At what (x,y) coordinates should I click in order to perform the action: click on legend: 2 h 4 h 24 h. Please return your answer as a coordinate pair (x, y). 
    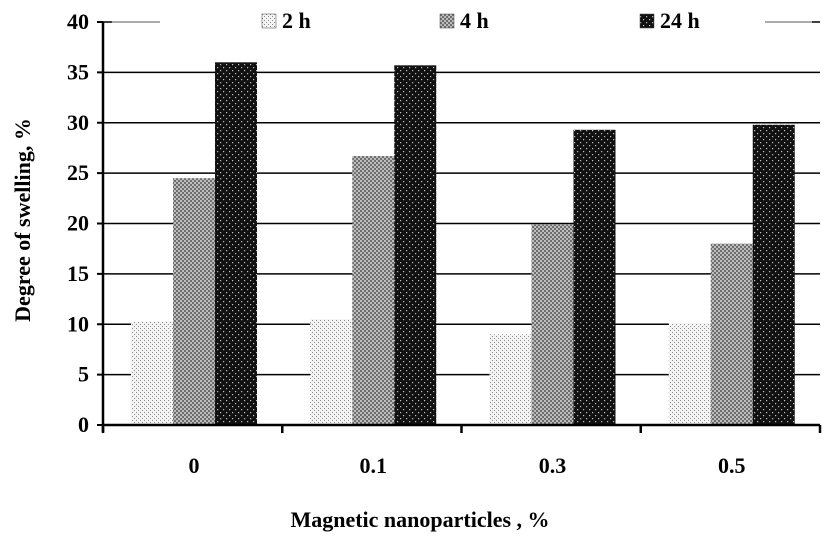
    Looking at the image, I should click on (462, 24).